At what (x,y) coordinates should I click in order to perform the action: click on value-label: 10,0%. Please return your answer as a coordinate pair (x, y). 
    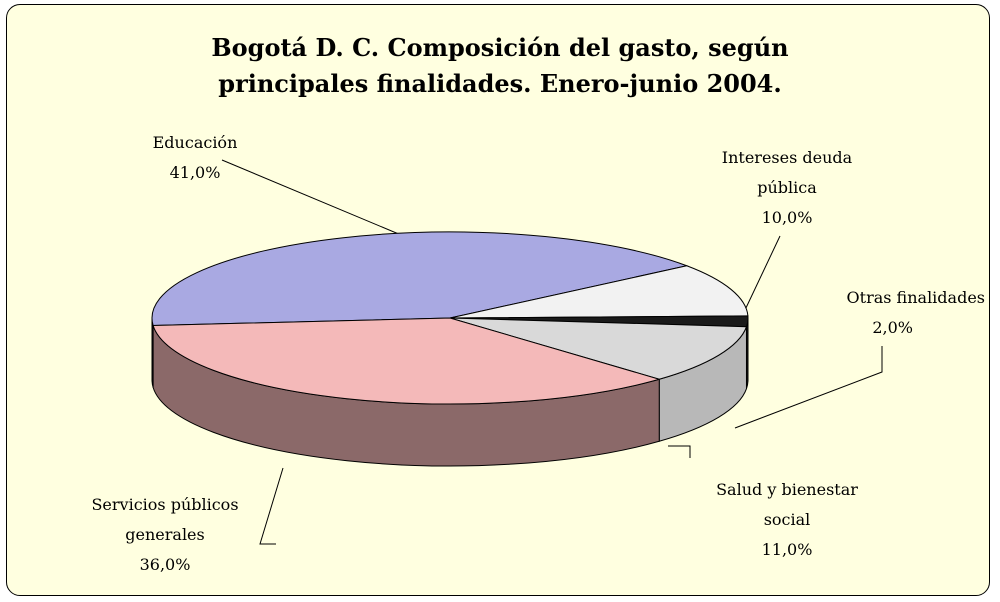
    Looking at the image, I should click on (787, 217).